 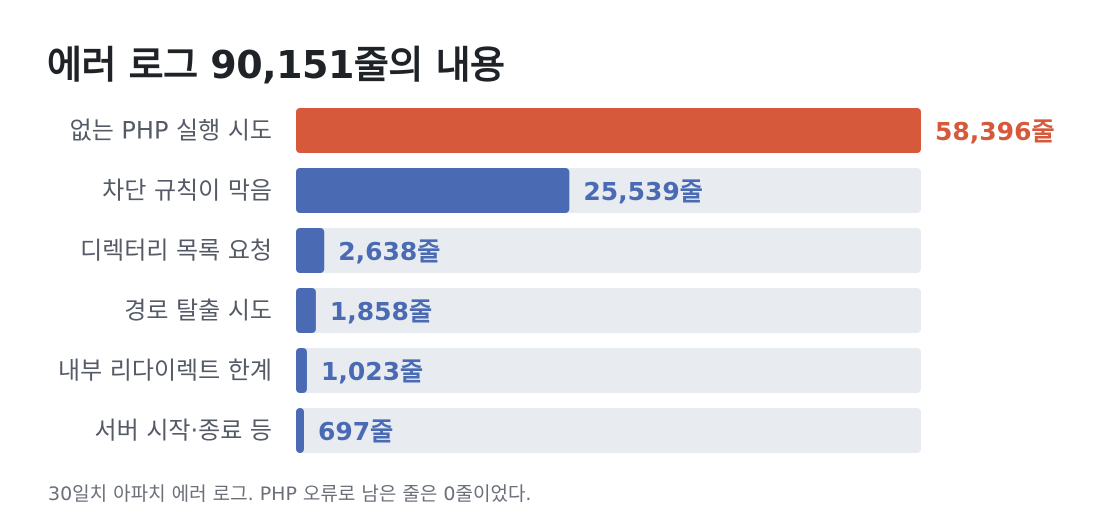 What do you see at coordinates (642, 191) in the screenshot?
I see `value-label: 25,539줄` at bounding box center [642, 191].